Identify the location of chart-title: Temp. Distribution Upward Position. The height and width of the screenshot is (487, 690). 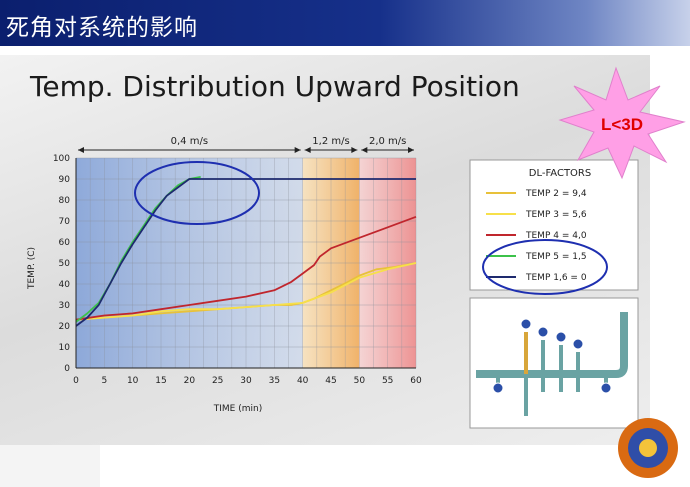
(275, 86).